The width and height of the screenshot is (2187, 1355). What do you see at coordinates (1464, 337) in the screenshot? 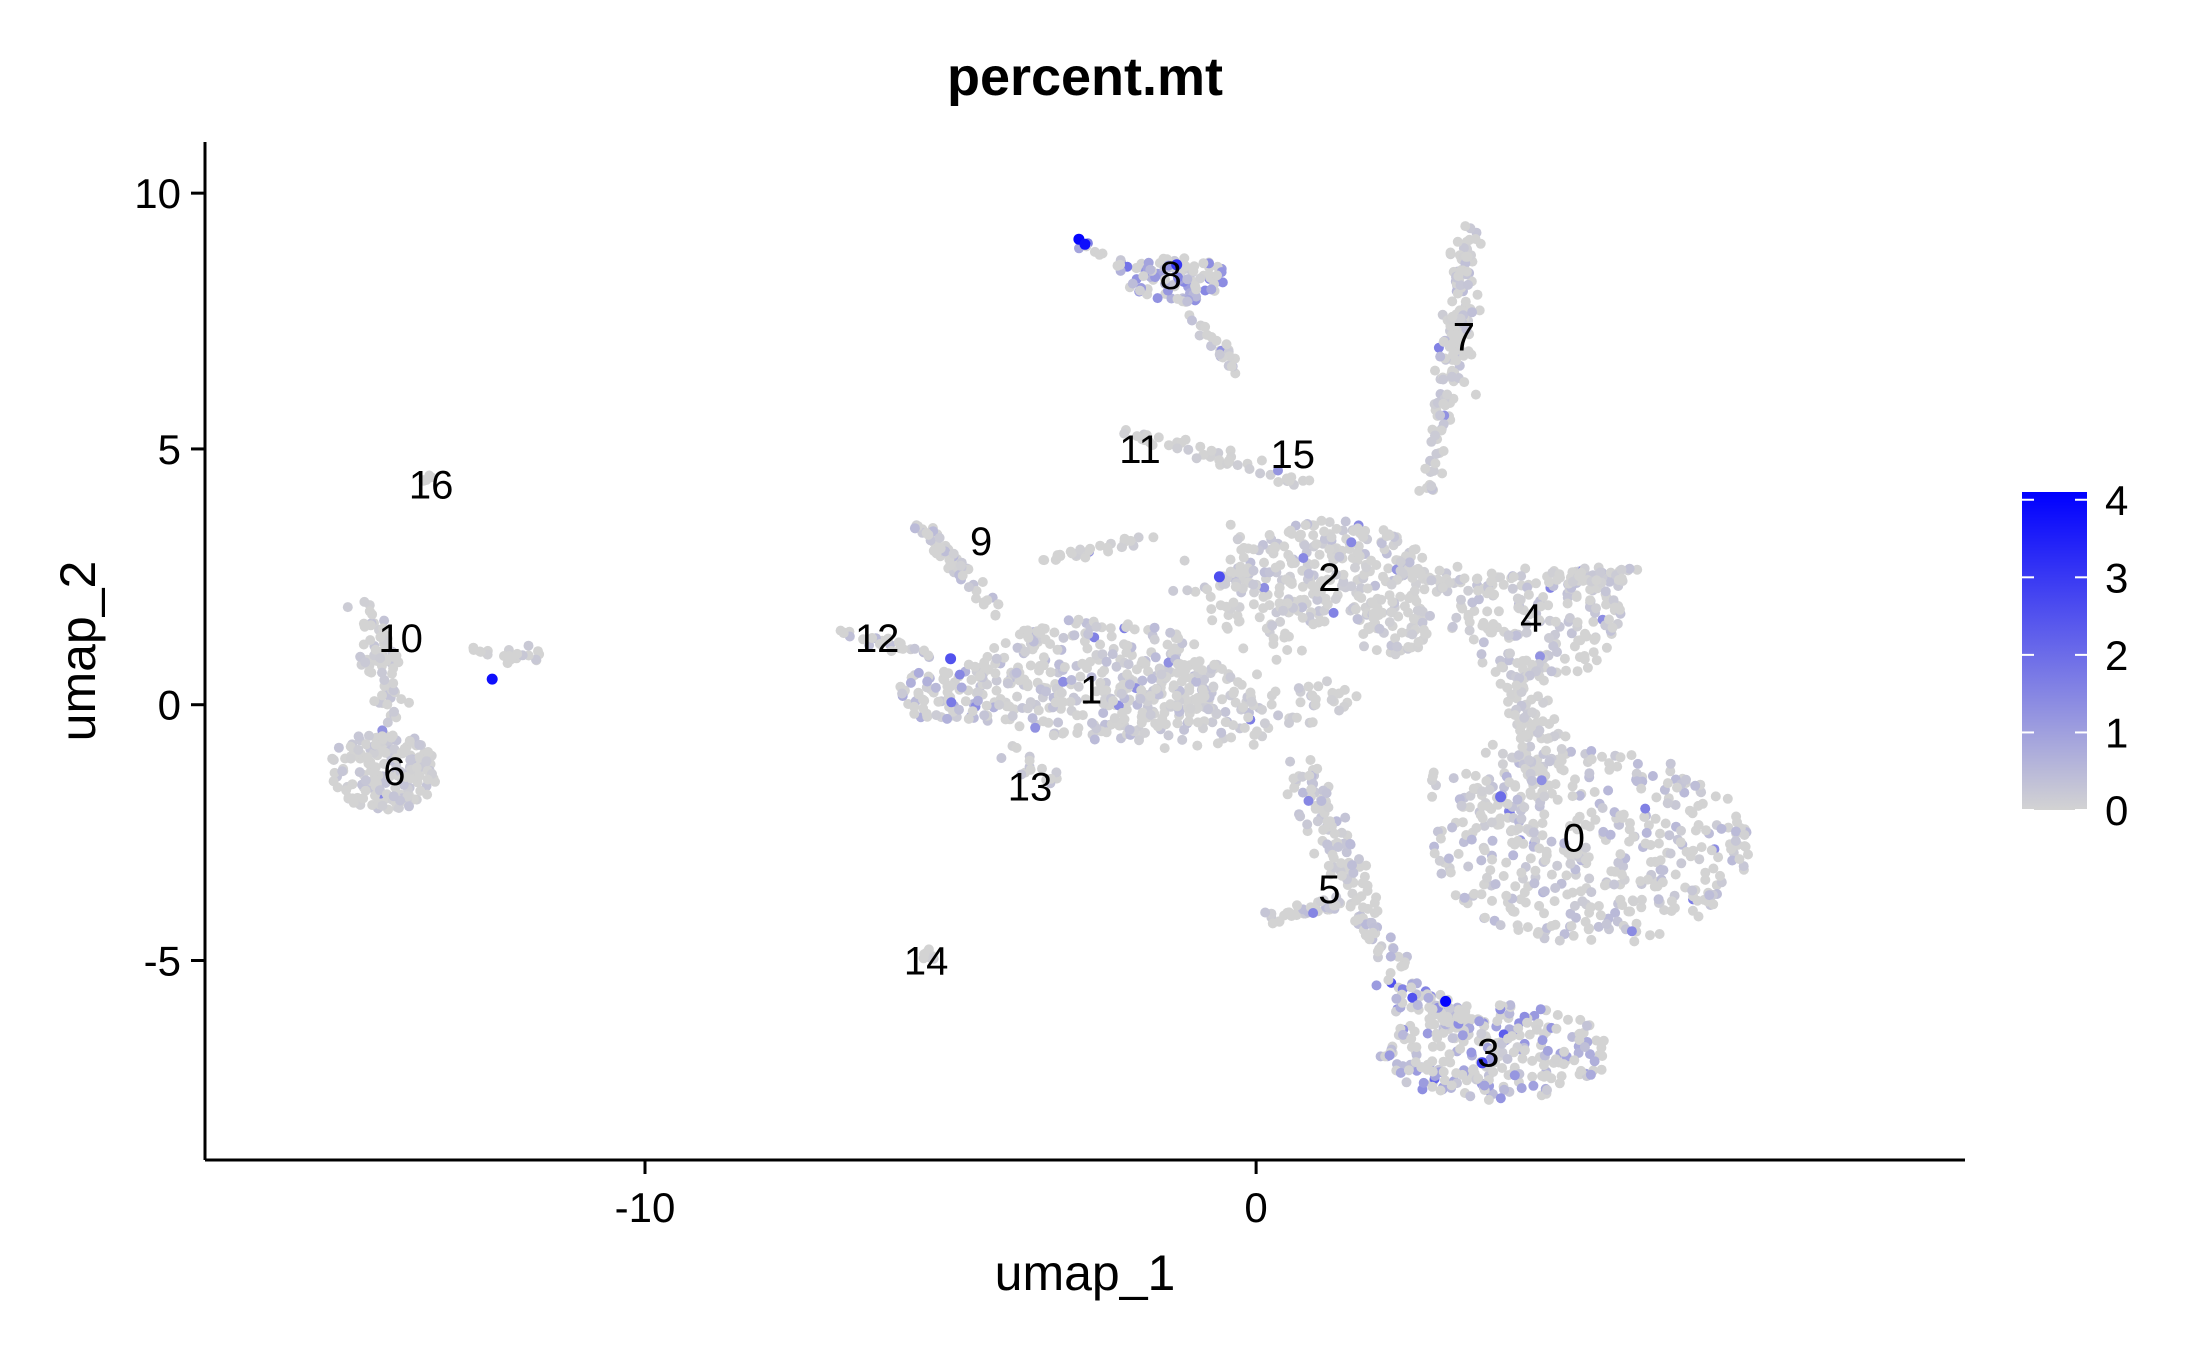
I see `cluster-label: 7` at bounding box center [1464, 337].